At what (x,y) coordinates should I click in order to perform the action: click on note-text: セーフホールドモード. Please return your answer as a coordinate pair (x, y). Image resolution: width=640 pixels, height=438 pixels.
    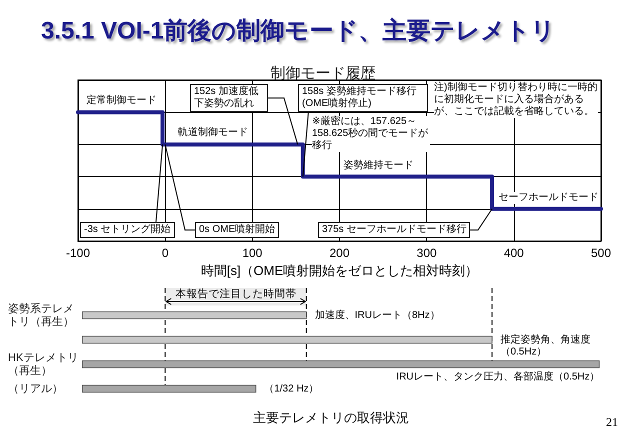
    Looking at the image, I should click on (548, 198).